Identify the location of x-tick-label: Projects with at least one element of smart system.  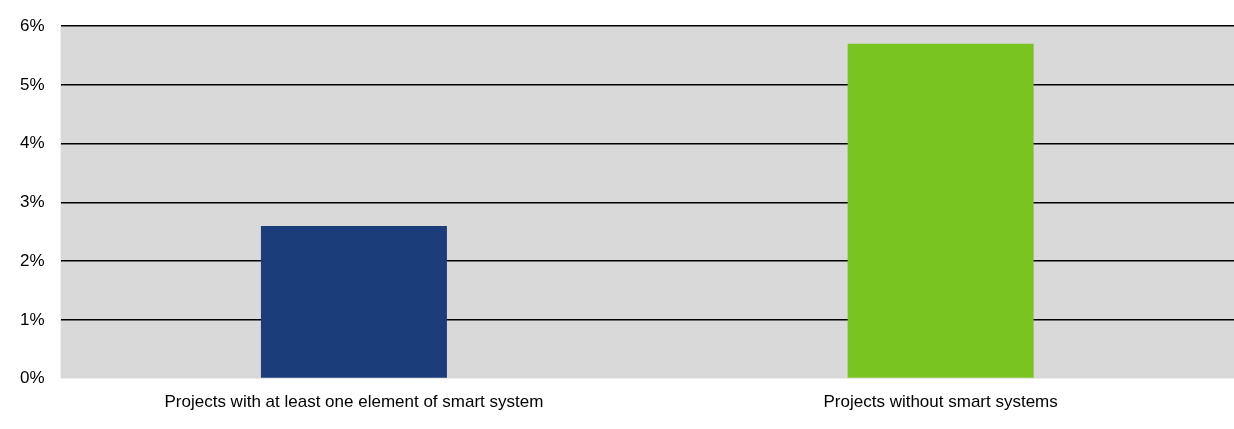
(354, 402).